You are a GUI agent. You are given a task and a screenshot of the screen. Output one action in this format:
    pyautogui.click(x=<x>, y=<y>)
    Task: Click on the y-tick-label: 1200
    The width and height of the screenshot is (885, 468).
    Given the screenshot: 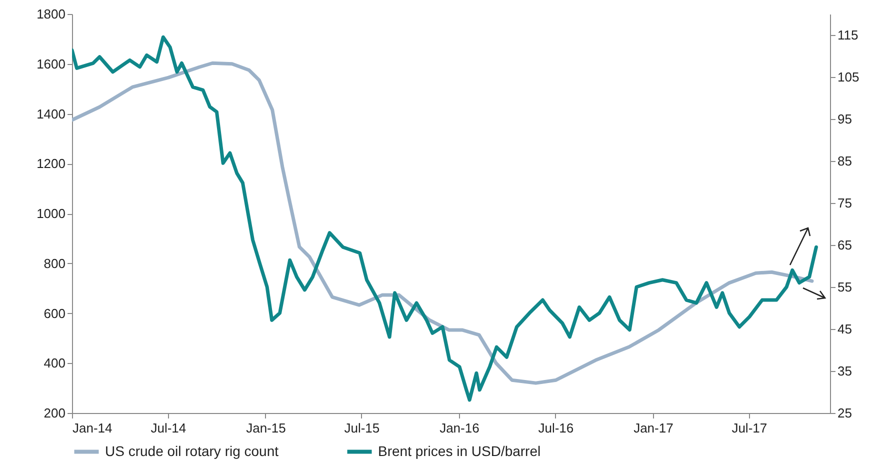 What is the action you would take?
    pyautogui.click(x=51, y=164)
    